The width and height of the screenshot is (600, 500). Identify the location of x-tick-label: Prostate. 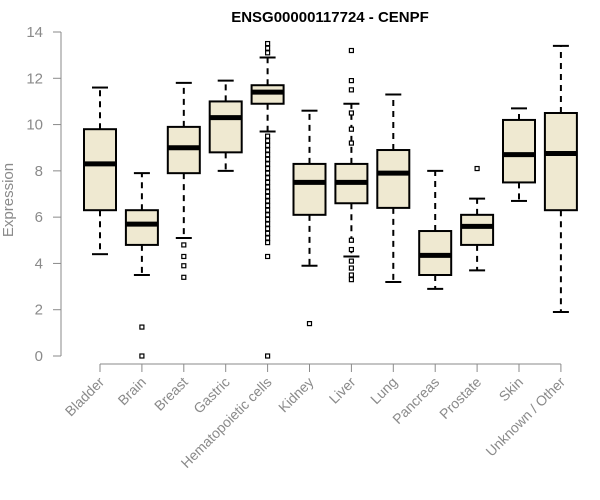
(460, 398).